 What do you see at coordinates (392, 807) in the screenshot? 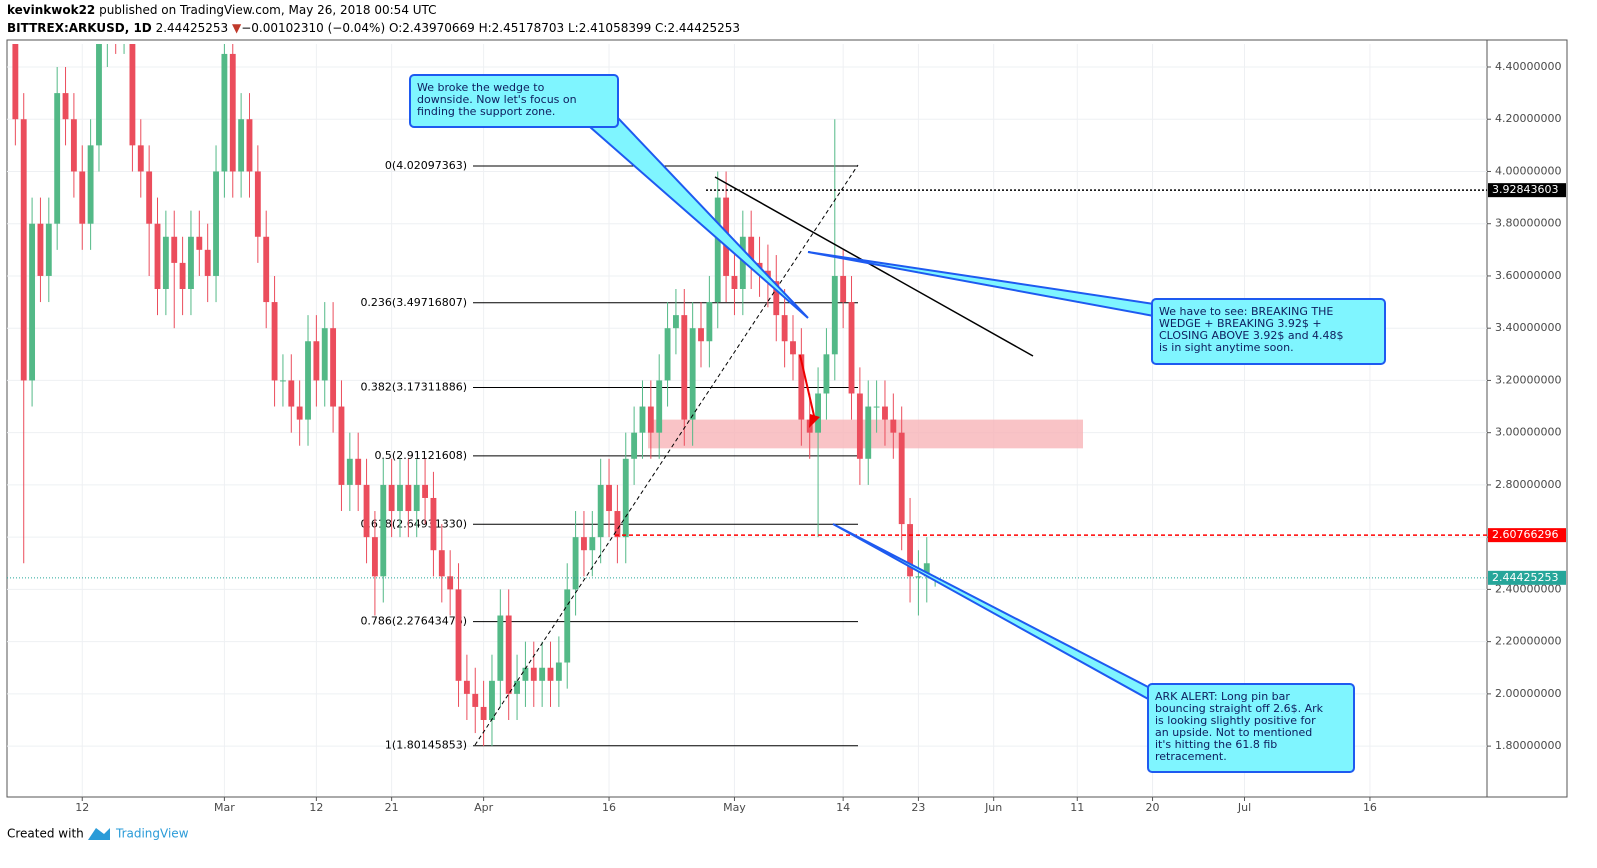
I see `x-tick-label: 21` at bounding box center [392, 807].